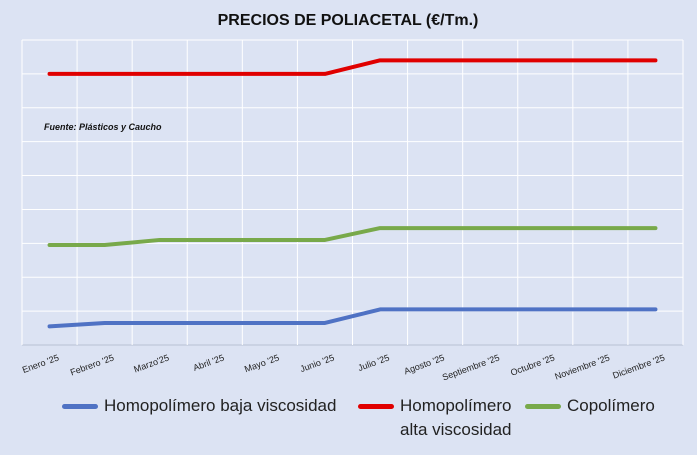 The image size is (697, 455). What do you see at coordinates (348, 20) in the screenshot?
I see `chart-title: PRECIOS DE POLIACETAL (€/Tm.)` at bounding box center [348, 20].